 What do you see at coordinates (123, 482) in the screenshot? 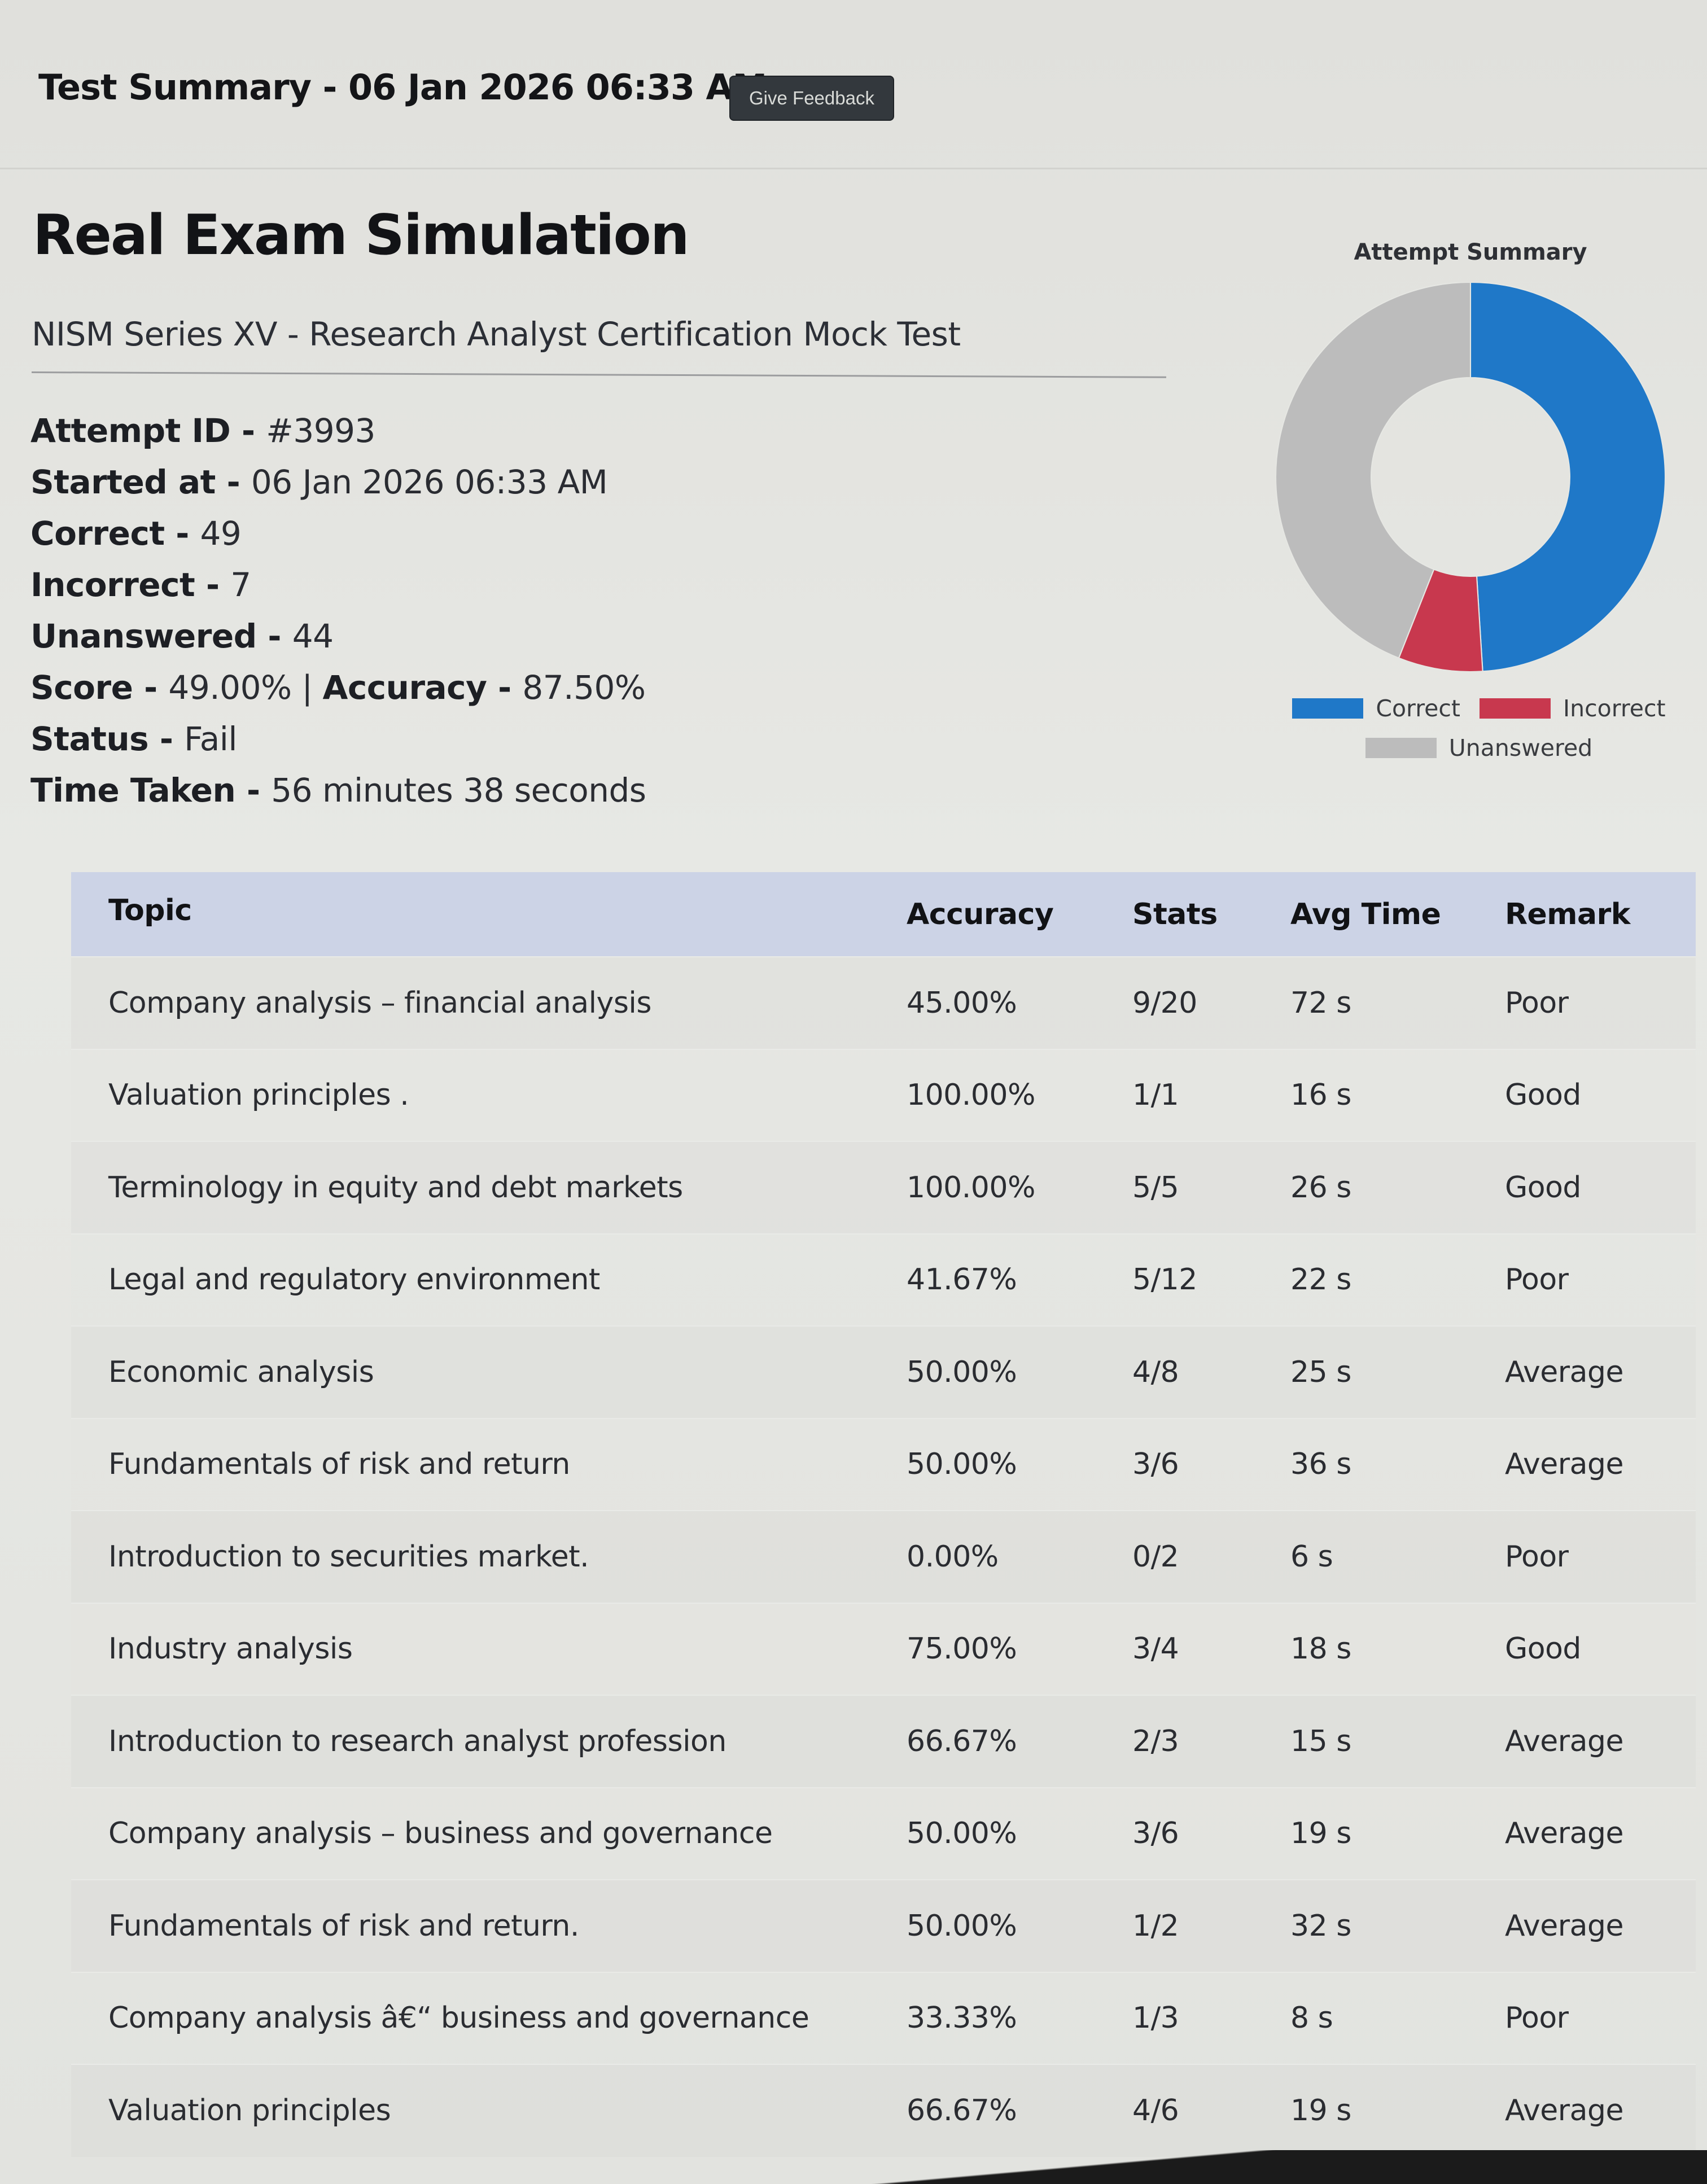
I see `started-at-label: Started at` at bounding box center [123, 482].